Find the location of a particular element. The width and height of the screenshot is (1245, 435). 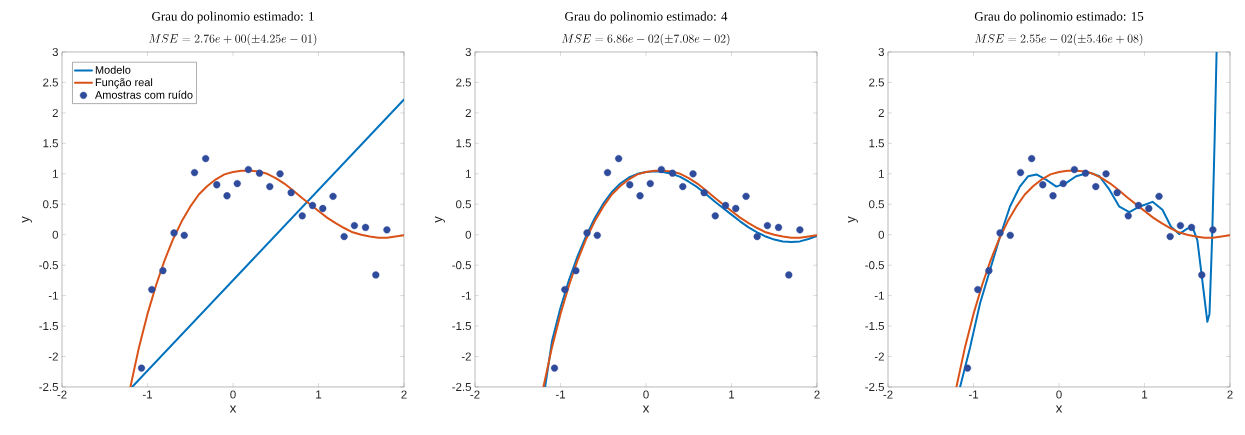

chart-subtitle: $MSE = 2.55e-02(\pm 5.46e+08)$ is located at coordinates (1059, 39).